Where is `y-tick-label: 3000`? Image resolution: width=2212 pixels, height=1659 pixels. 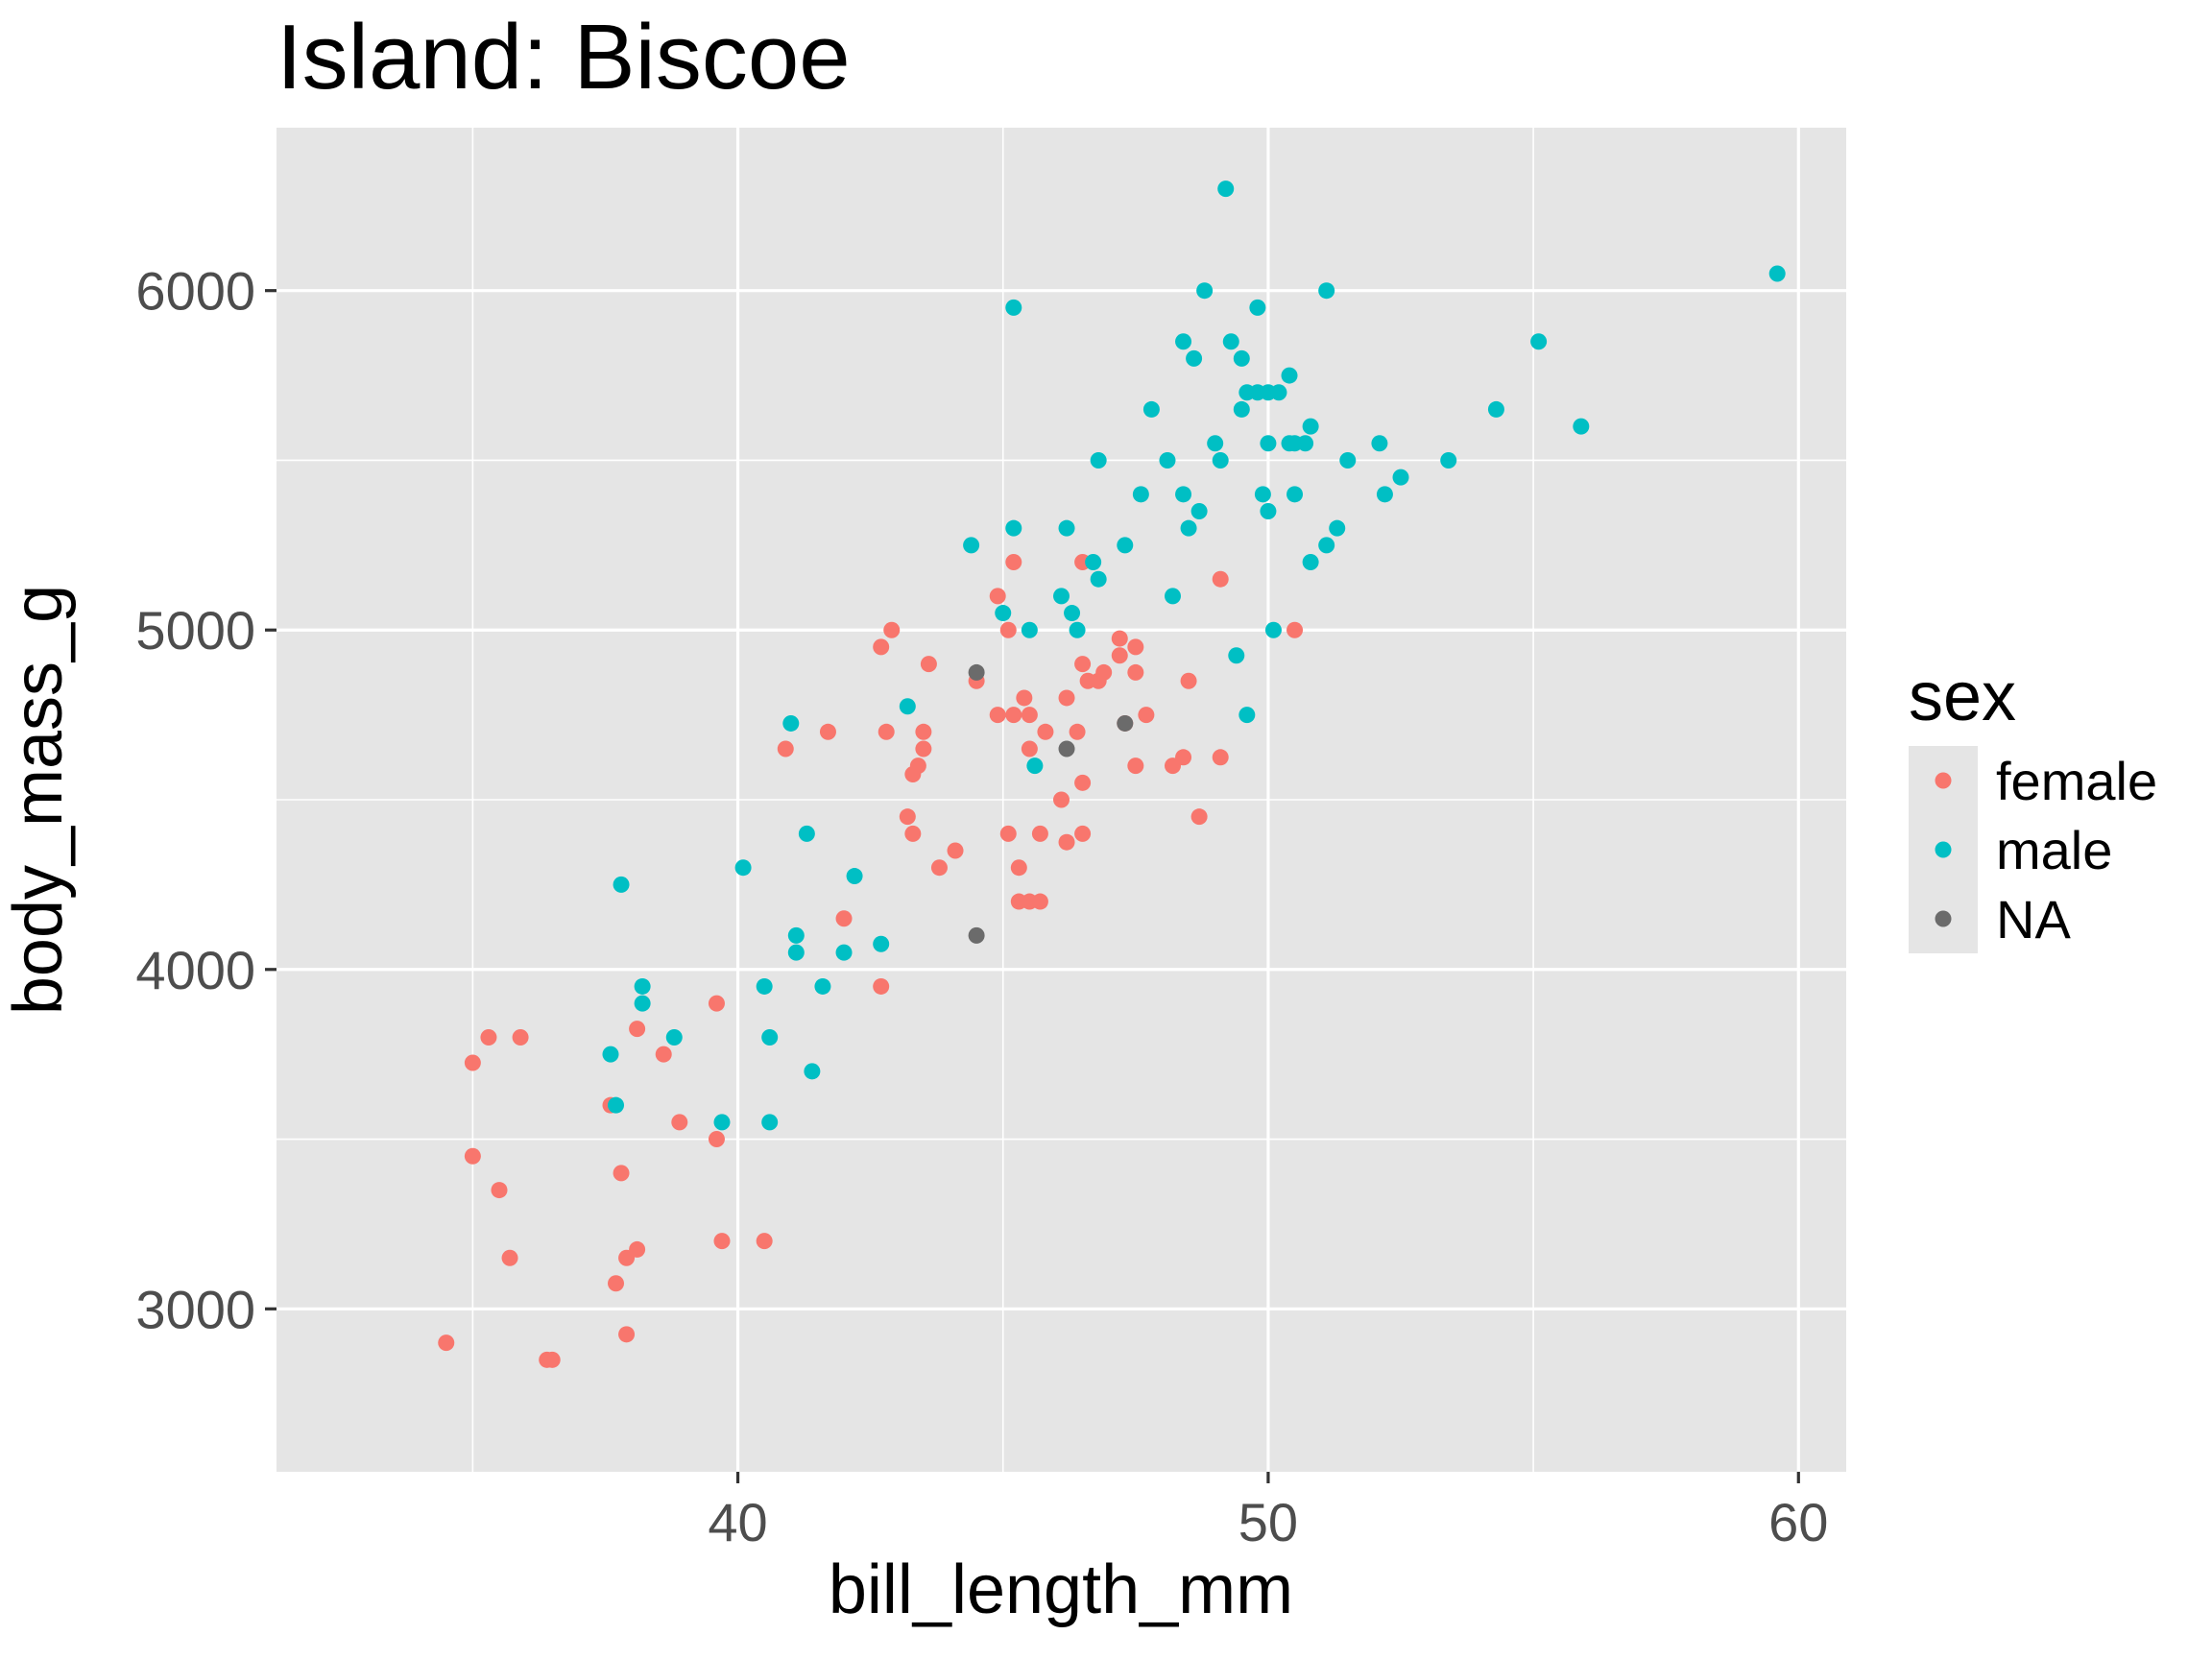
y-tick-label: 3000 is located at coordinates (195, 1309).